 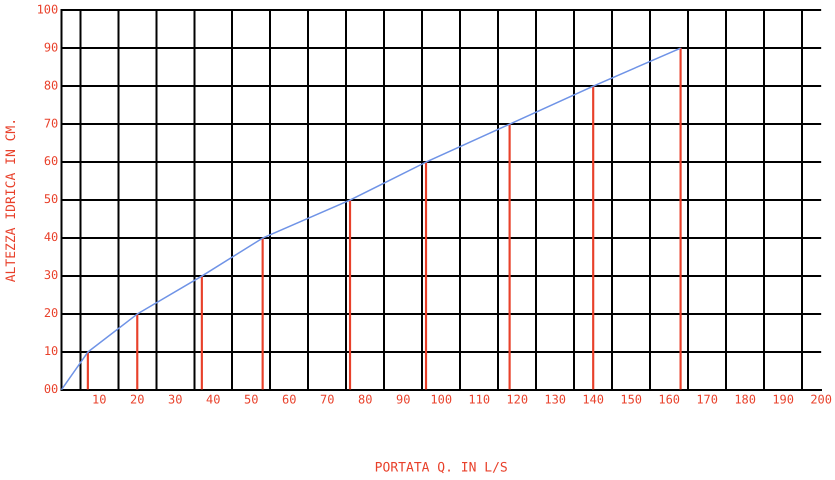 What do you see at coordinates (441, 399) in the screenshot?
I see `x-tick-label: 100` at bounding box center [441, 399].